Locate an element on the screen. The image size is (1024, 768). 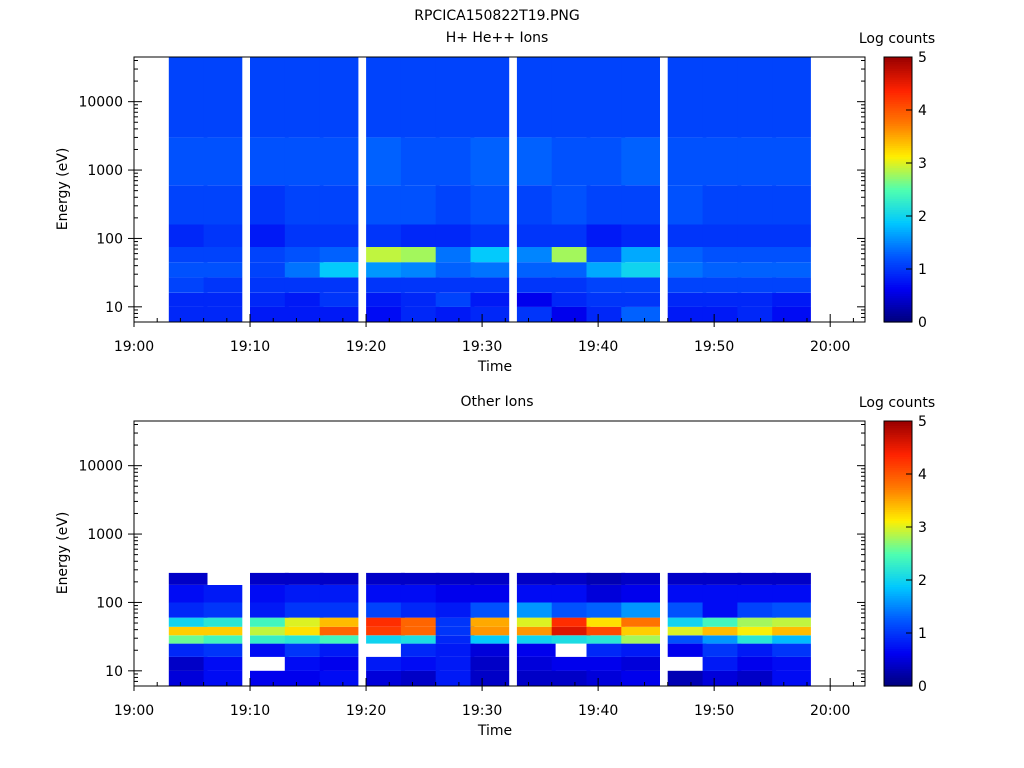
x-tick-label: 19:40 is located at coordinates (598, 711).